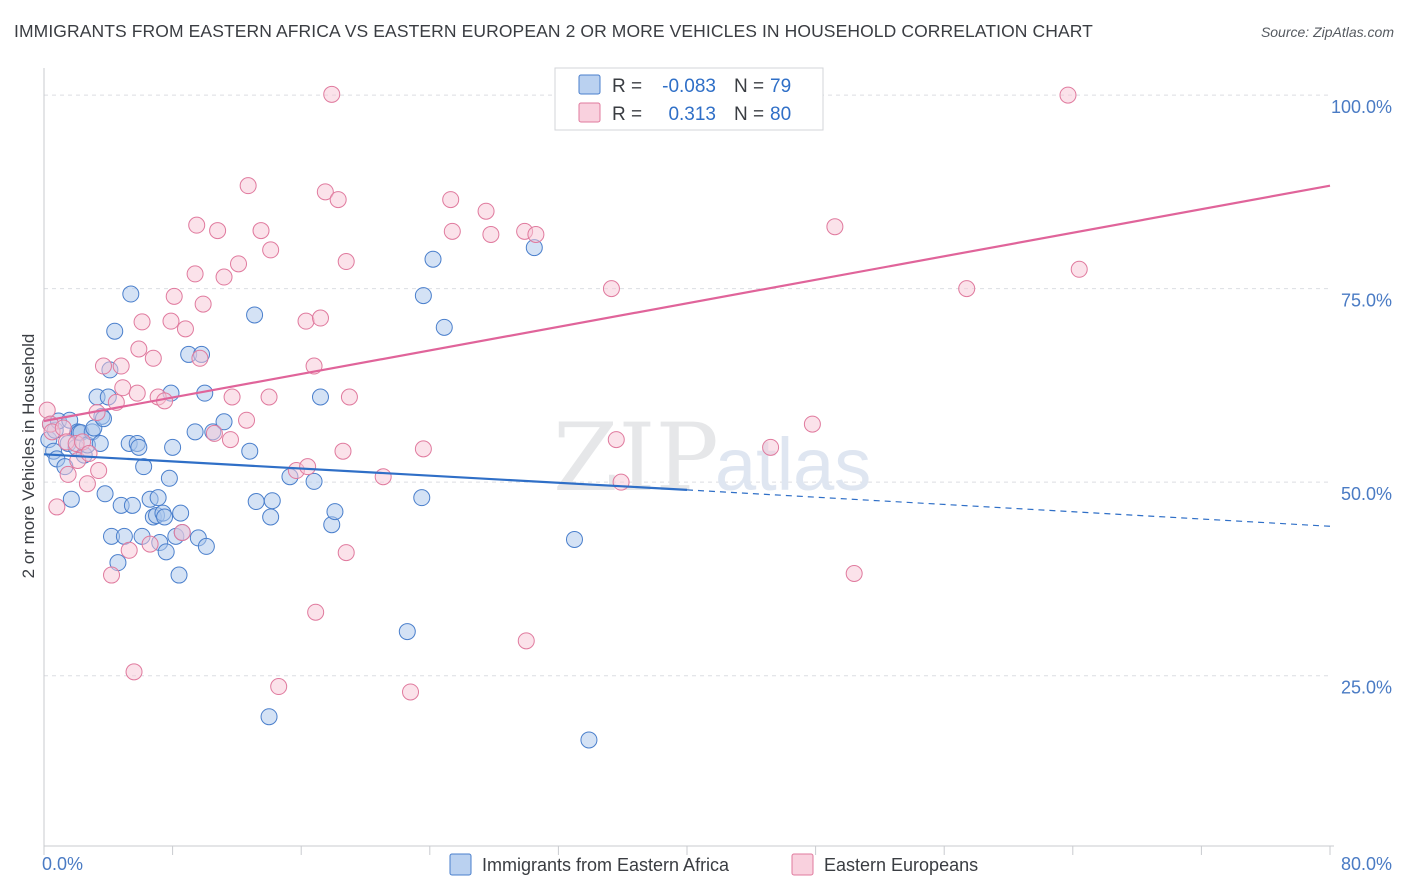  Describe the element at coordinates (365, 472) in the screenshot. I see `trendline-eastern-africa` at that location.